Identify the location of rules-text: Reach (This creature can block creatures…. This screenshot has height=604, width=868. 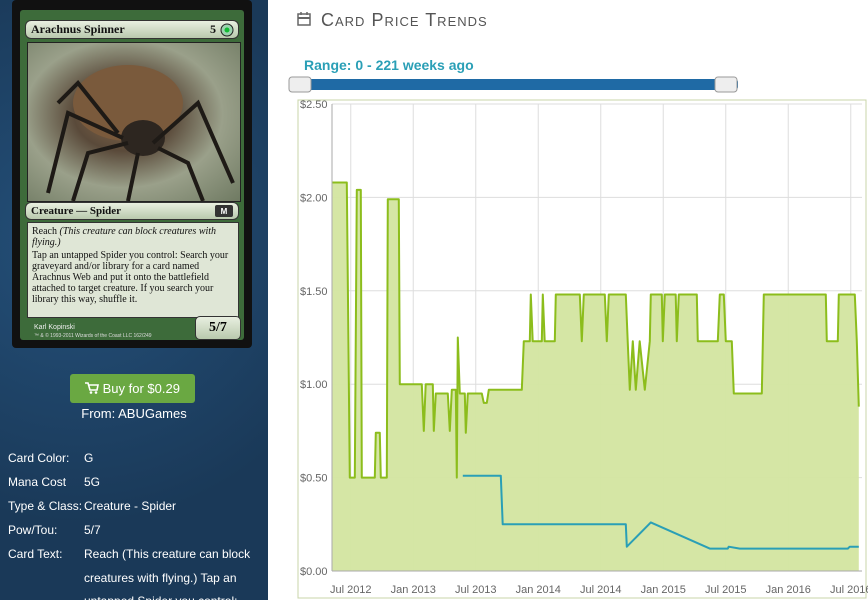
(133, 270).